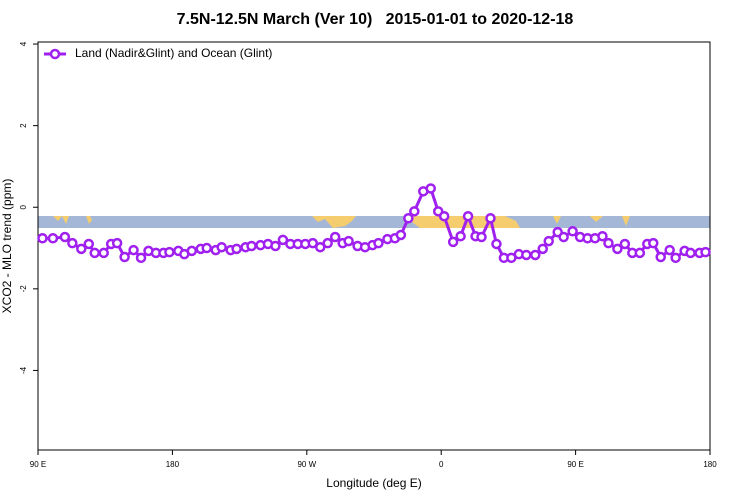 The width and height of the screenshot is (750, 500). Describe the element at coordinates (23, 125) in the screenshot. I see `y-tick-label: 2` at that location.